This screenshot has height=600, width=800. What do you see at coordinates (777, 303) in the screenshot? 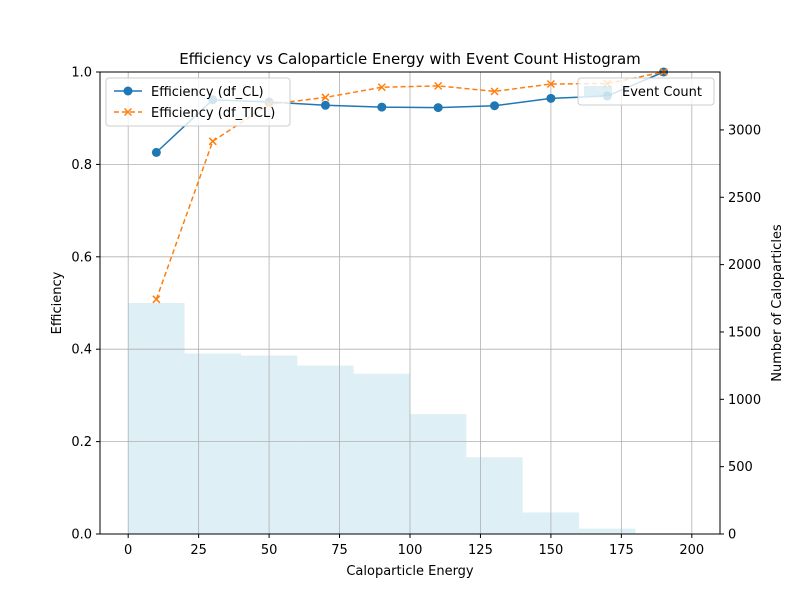
I see `y2-axis-label: Number of Caloparticles` at bounding box center [777, 303].